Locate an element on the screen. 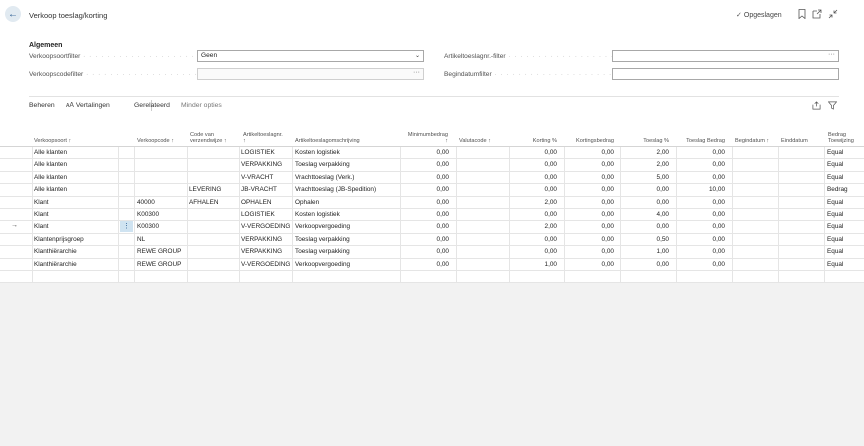 The height and width of the screenshot is (446, 864). vertalingen-button: 🗚 Vertalingen is located at coordinates (88, 106).